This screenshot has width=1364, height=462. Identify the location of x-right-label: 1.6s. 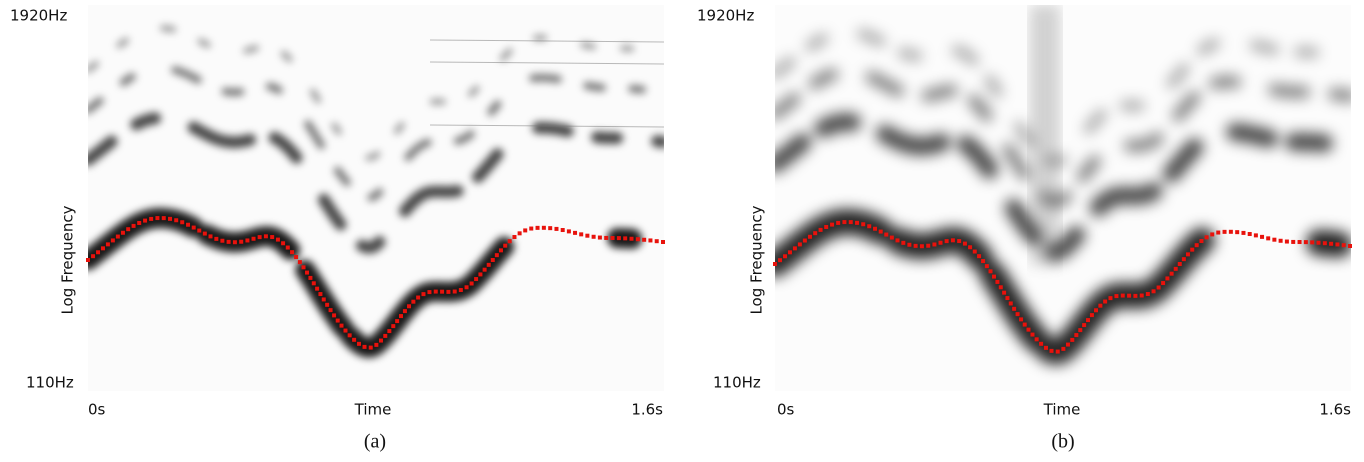
(1335, 410).